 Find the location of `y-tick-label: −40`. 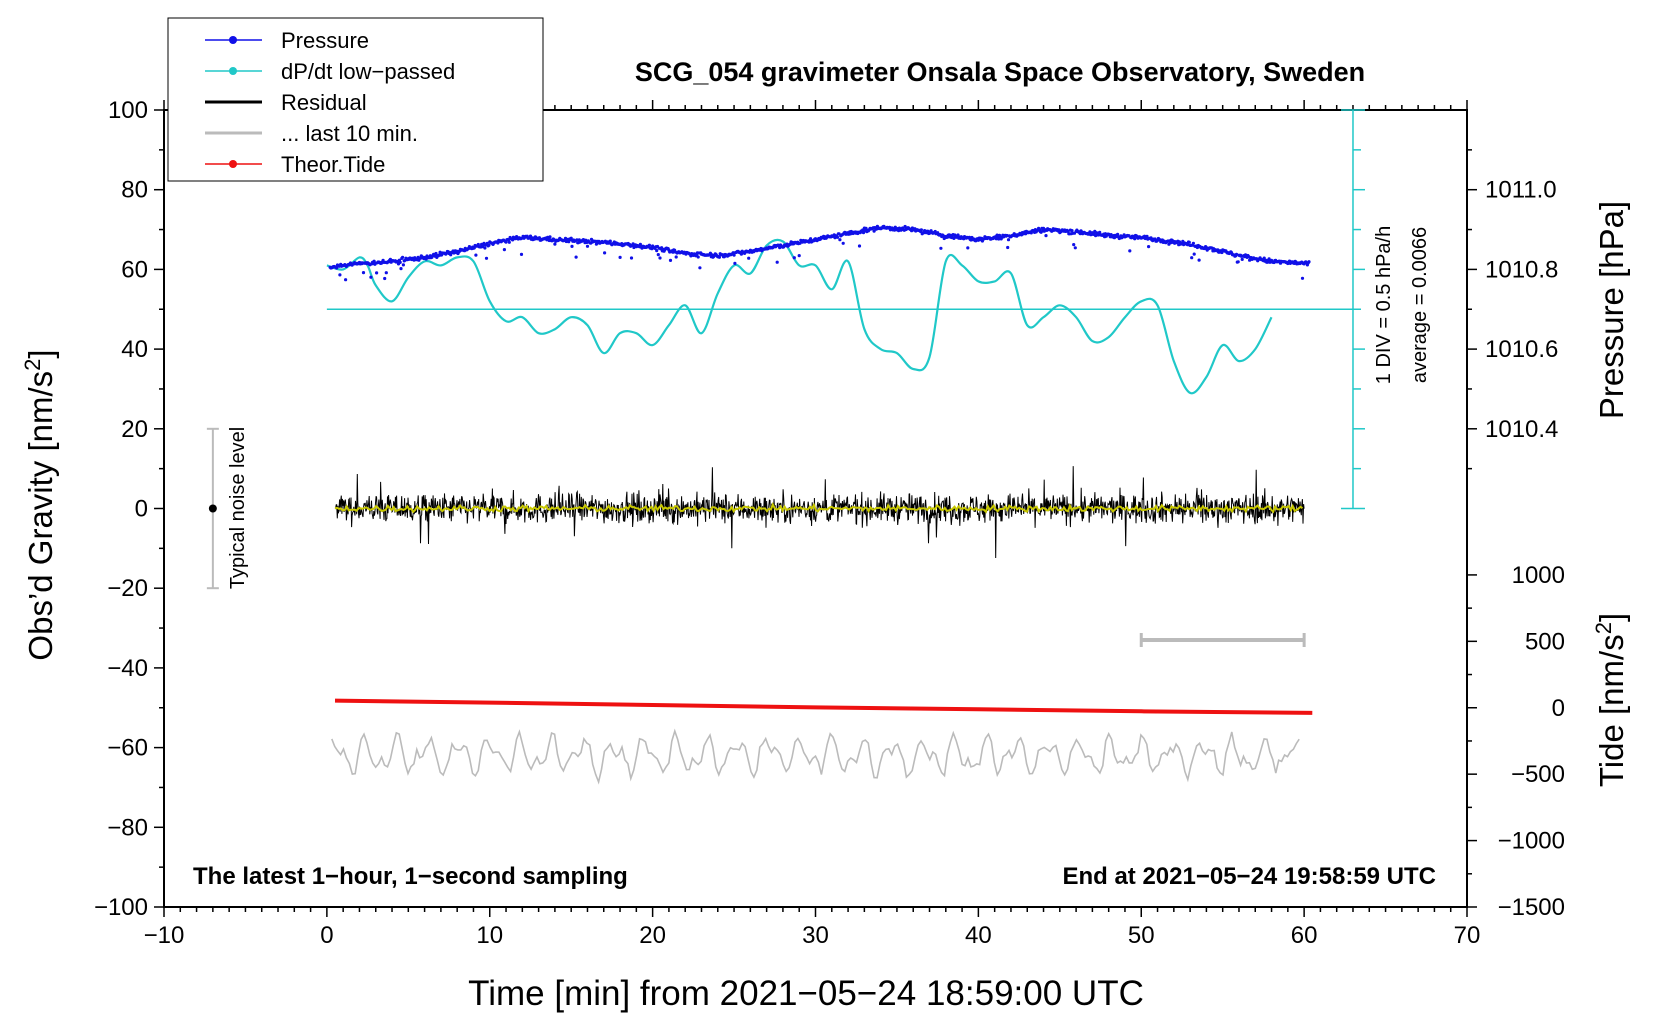

y-tick-label: −40 is located at coordinates (127, 668).